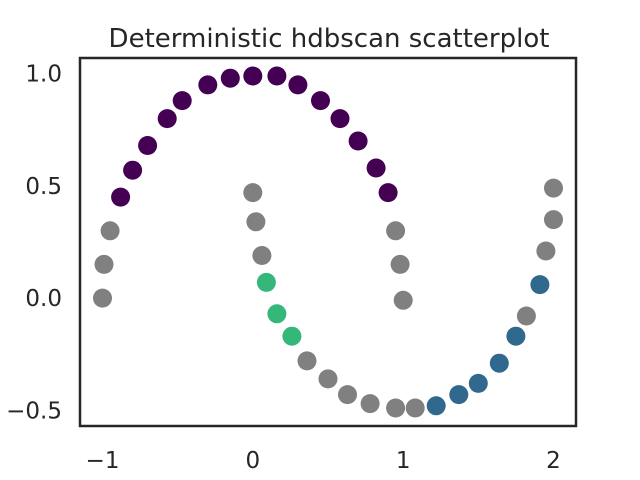 This screenshot has height=480, width=640. What do you see at coordinates (43, 75) in the screenshot?
I see `y-tick-label: 1.0` at bounding box center [43, 75].